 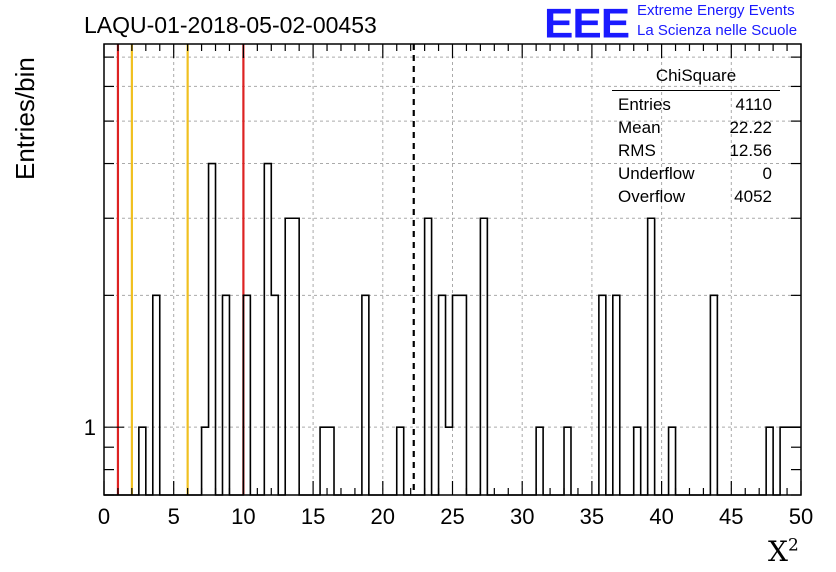 What do you see at coordinates (587, 23) in the screenshot?
I see `eee-logo: EEE` at bounding box center [587, 23].